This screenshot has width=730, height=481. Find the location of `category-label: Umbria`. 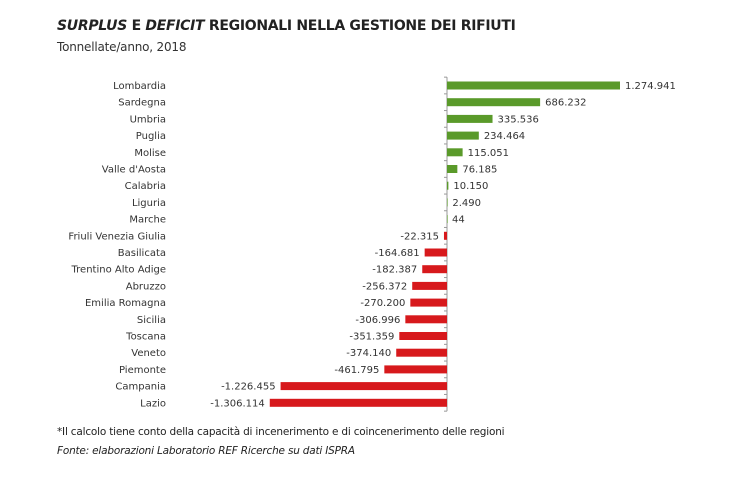

category-label: Umbria is located at coordinates (148, 119).